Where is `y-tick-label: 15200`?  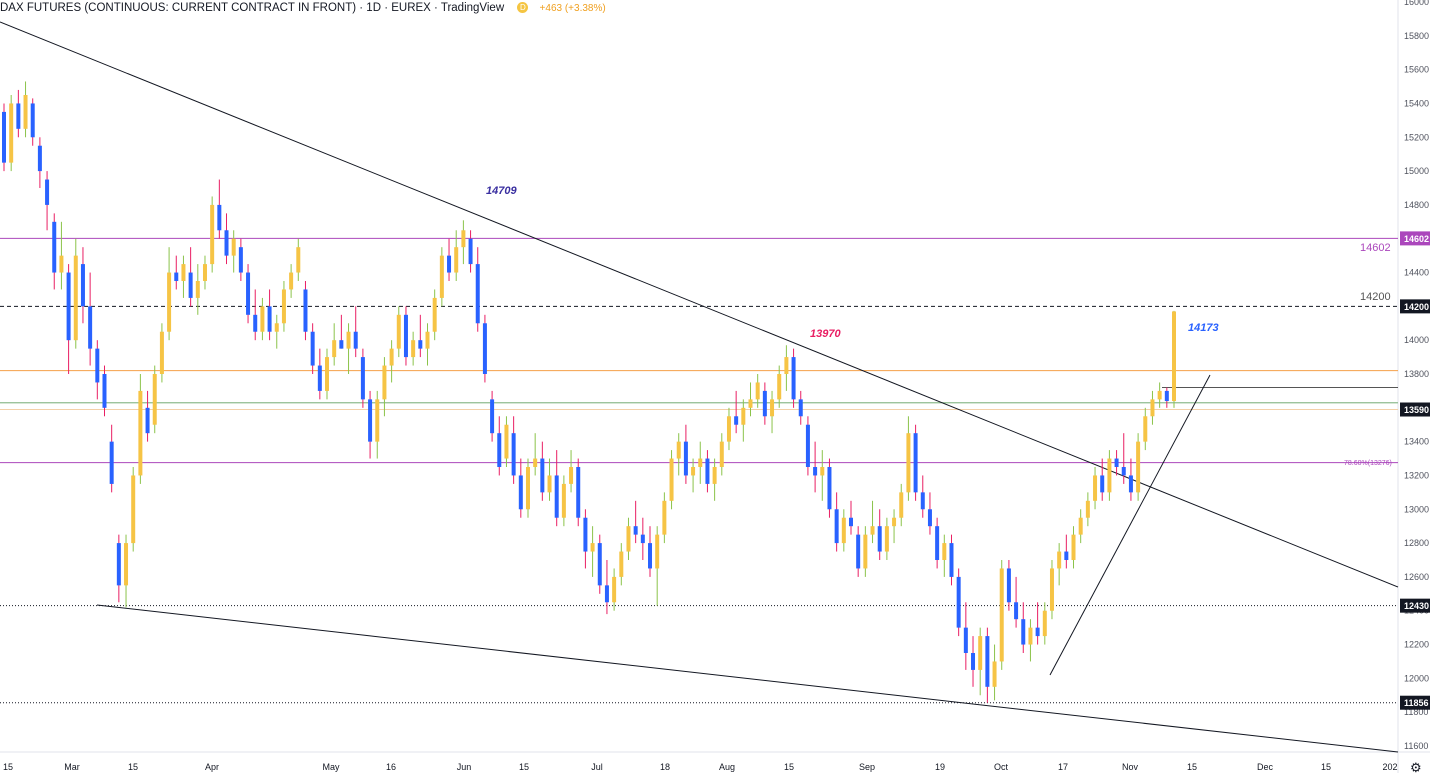 y-tick-label: 15200 is located at coordinates (1416, 137).